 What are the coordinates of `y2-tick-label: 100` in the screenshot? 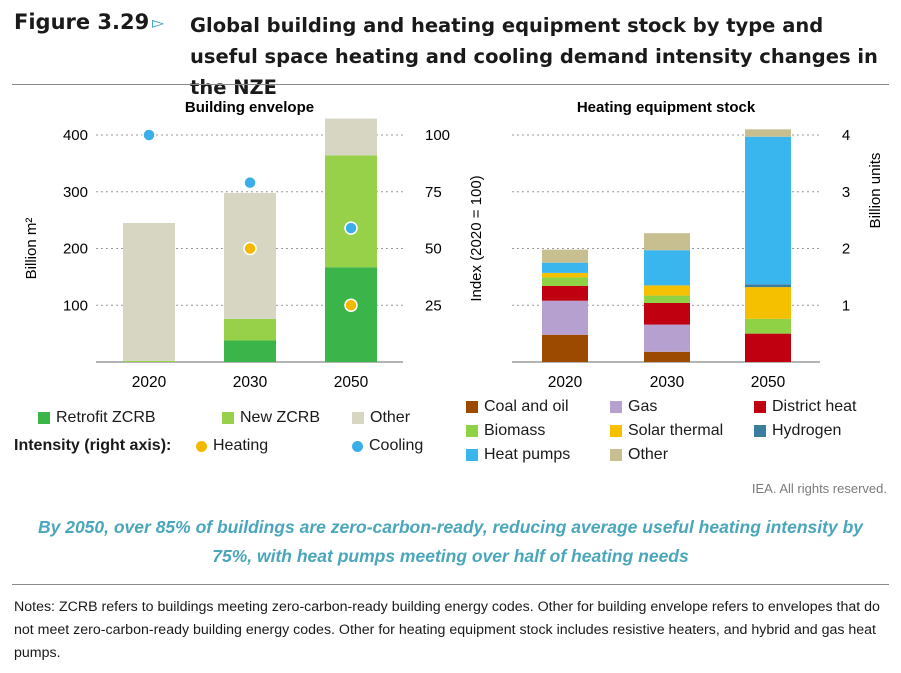 It's located at (437, 135).